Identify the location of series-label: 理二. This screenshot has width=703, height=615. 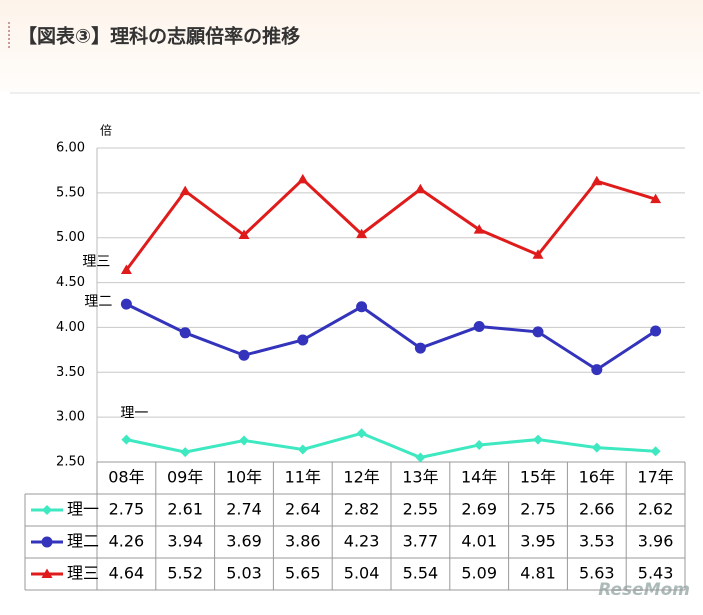
(98, 302).